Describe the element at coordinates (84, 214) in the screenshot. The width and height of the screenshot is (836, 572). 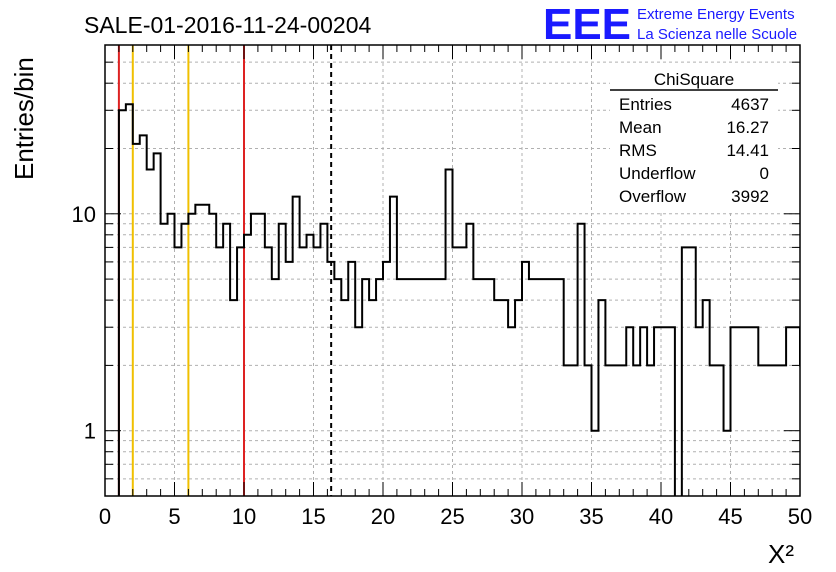
I see `y-tick-label: 10` at that location.